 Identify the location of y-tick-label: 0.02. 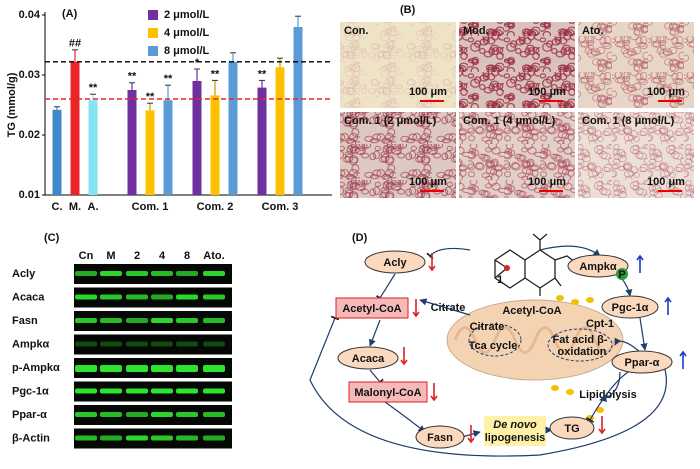
(29, 135).